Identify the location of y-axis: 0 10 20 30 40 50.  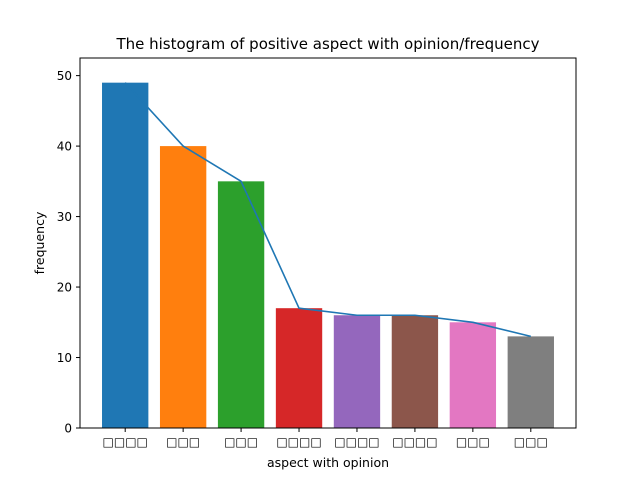
(68, 252).